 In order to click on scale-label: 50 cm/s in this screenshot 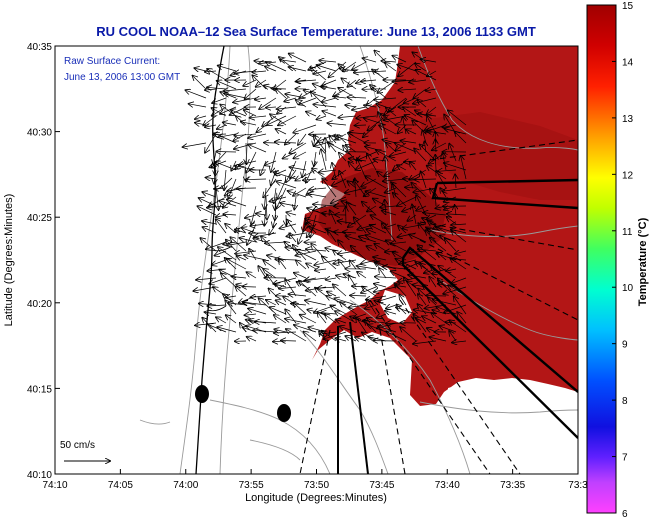, I will do `click(77, 445)`.